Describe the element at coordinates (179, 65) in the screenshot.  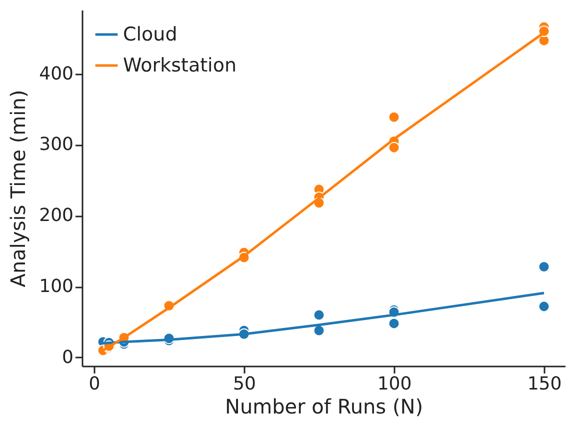
I see `legend-label: Workstation` at that location.